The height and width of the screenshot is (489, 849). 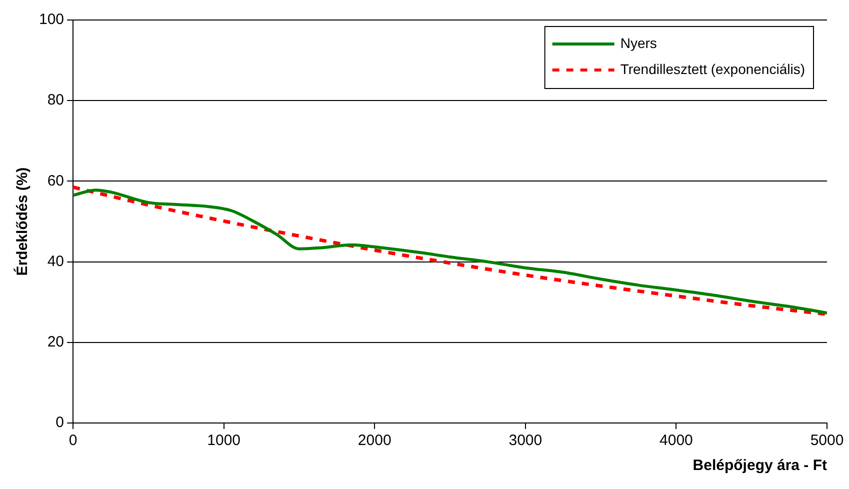 What do you see at coordinates (224, 441) in the screenshot?
I see `x-tick-label: 1000` at bounding box center [224, 441].